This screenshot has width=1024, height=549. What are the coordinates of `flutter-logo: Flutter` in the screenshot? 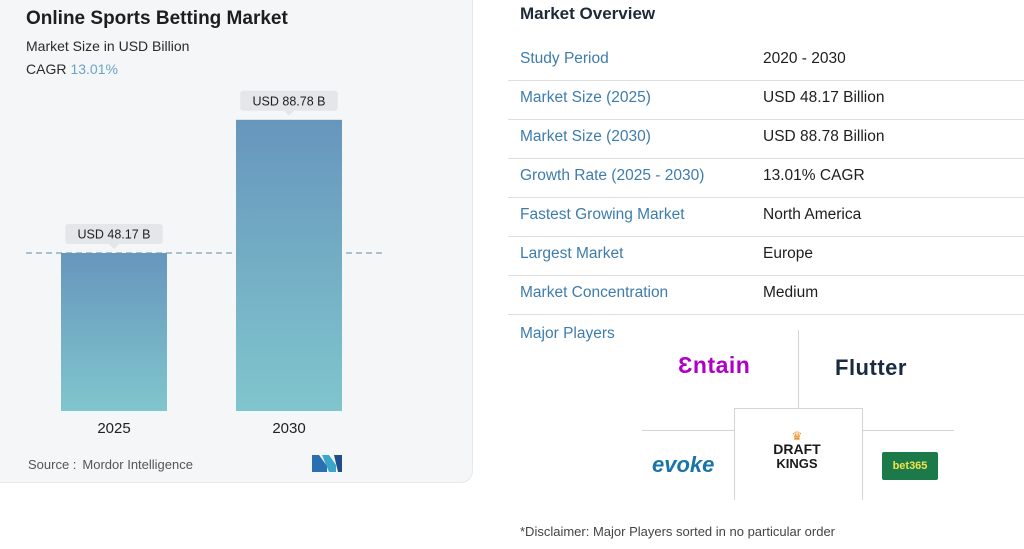 It's located at (871, 367).